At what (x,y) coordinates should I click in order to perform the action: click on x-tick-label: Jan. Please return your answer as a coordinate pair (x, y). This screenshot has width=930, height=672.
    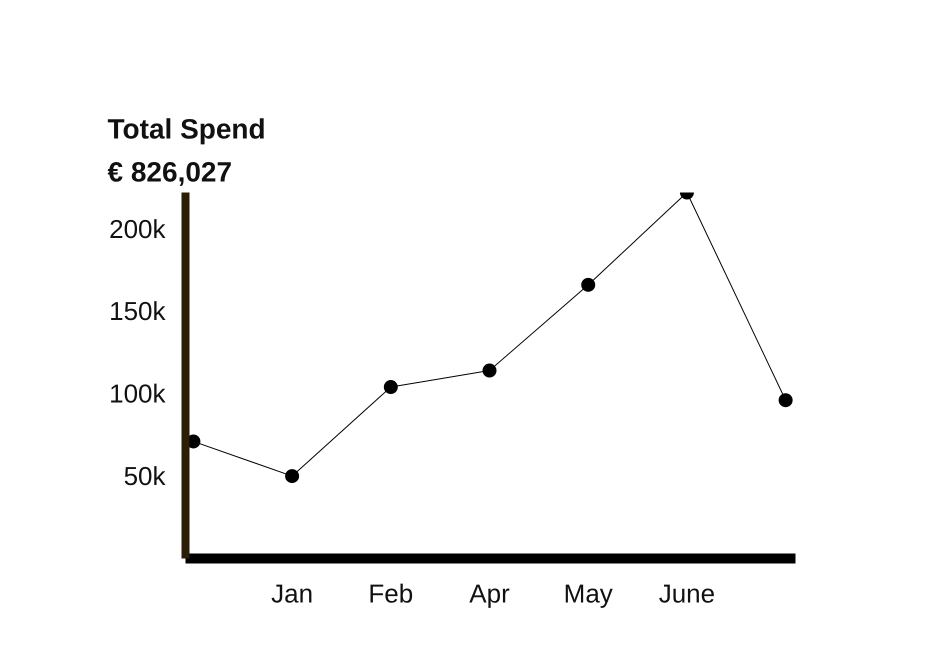
    Looking at the image, I should click on (292, 593).